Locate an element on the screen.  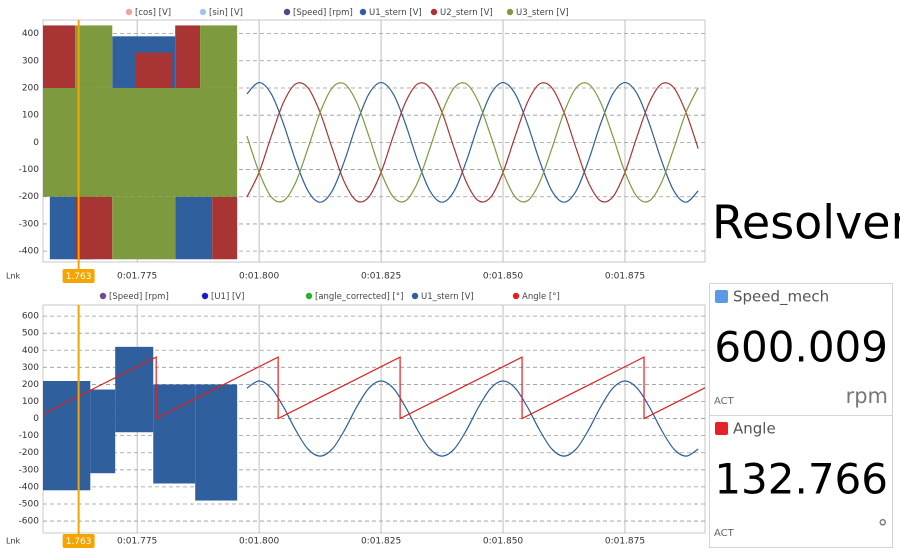
legend-label: Angle [°] is located at coordinates (541, 297).